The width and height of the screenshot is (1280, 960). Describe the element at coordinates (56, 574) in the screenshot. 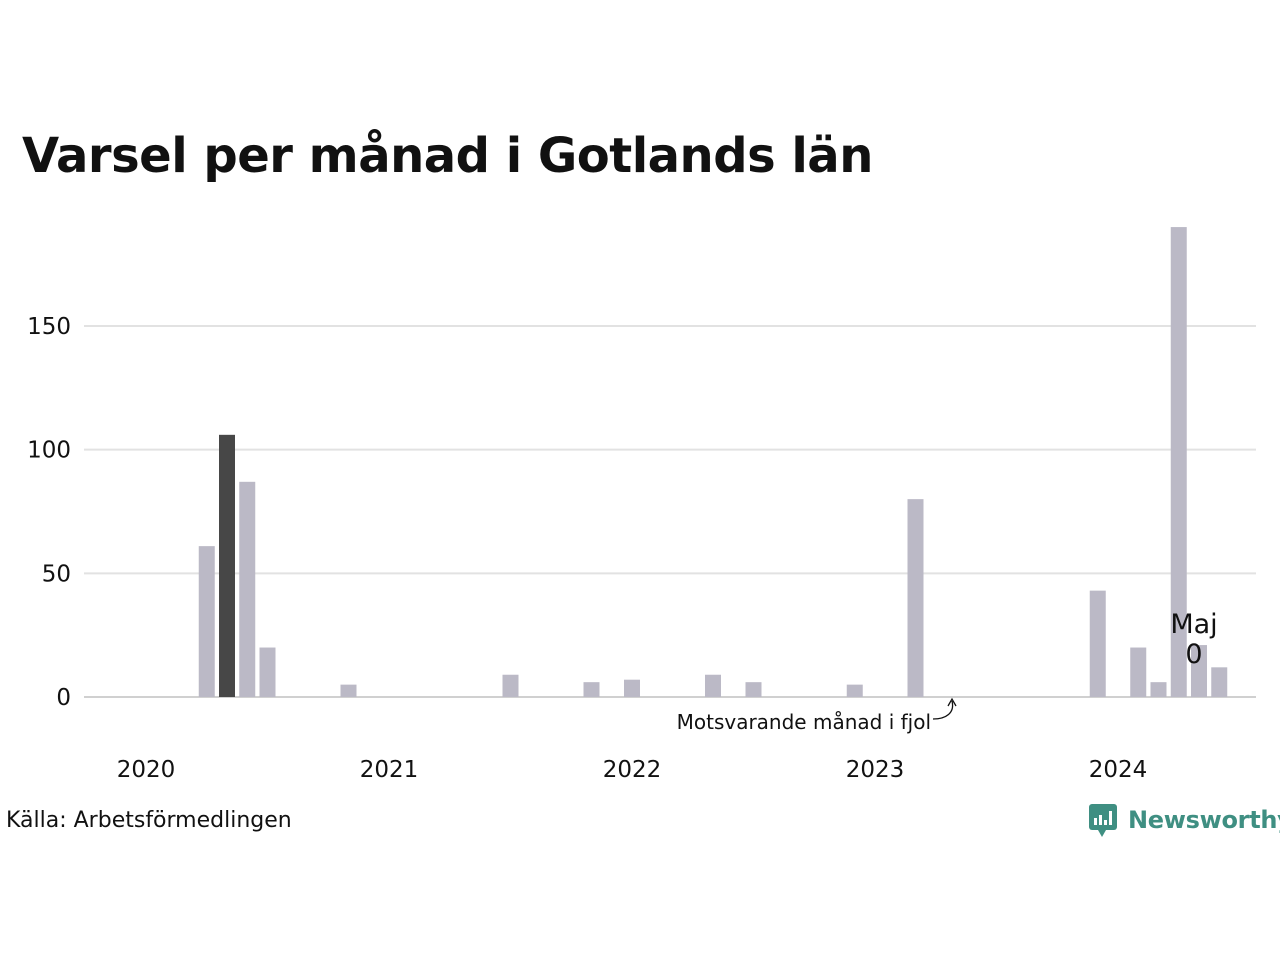

I see `y-tick-label: 50` at that location.